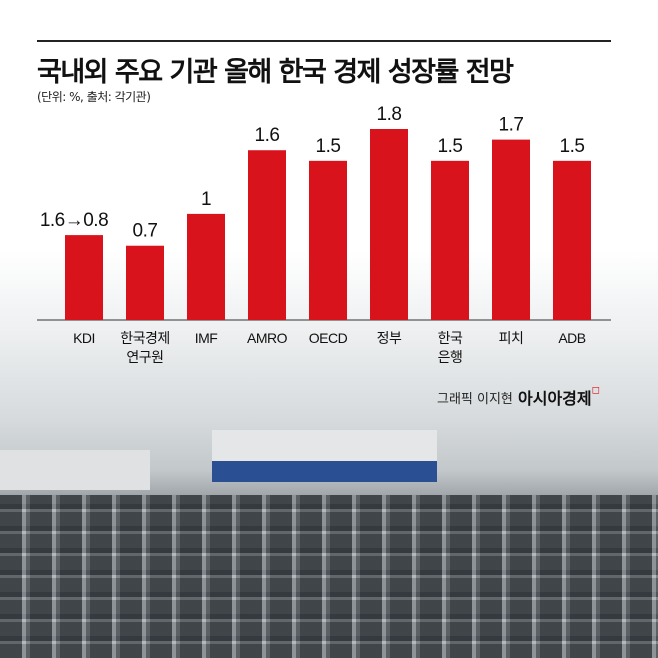  I want to click on data-label: 1.7, so click(511, 125).